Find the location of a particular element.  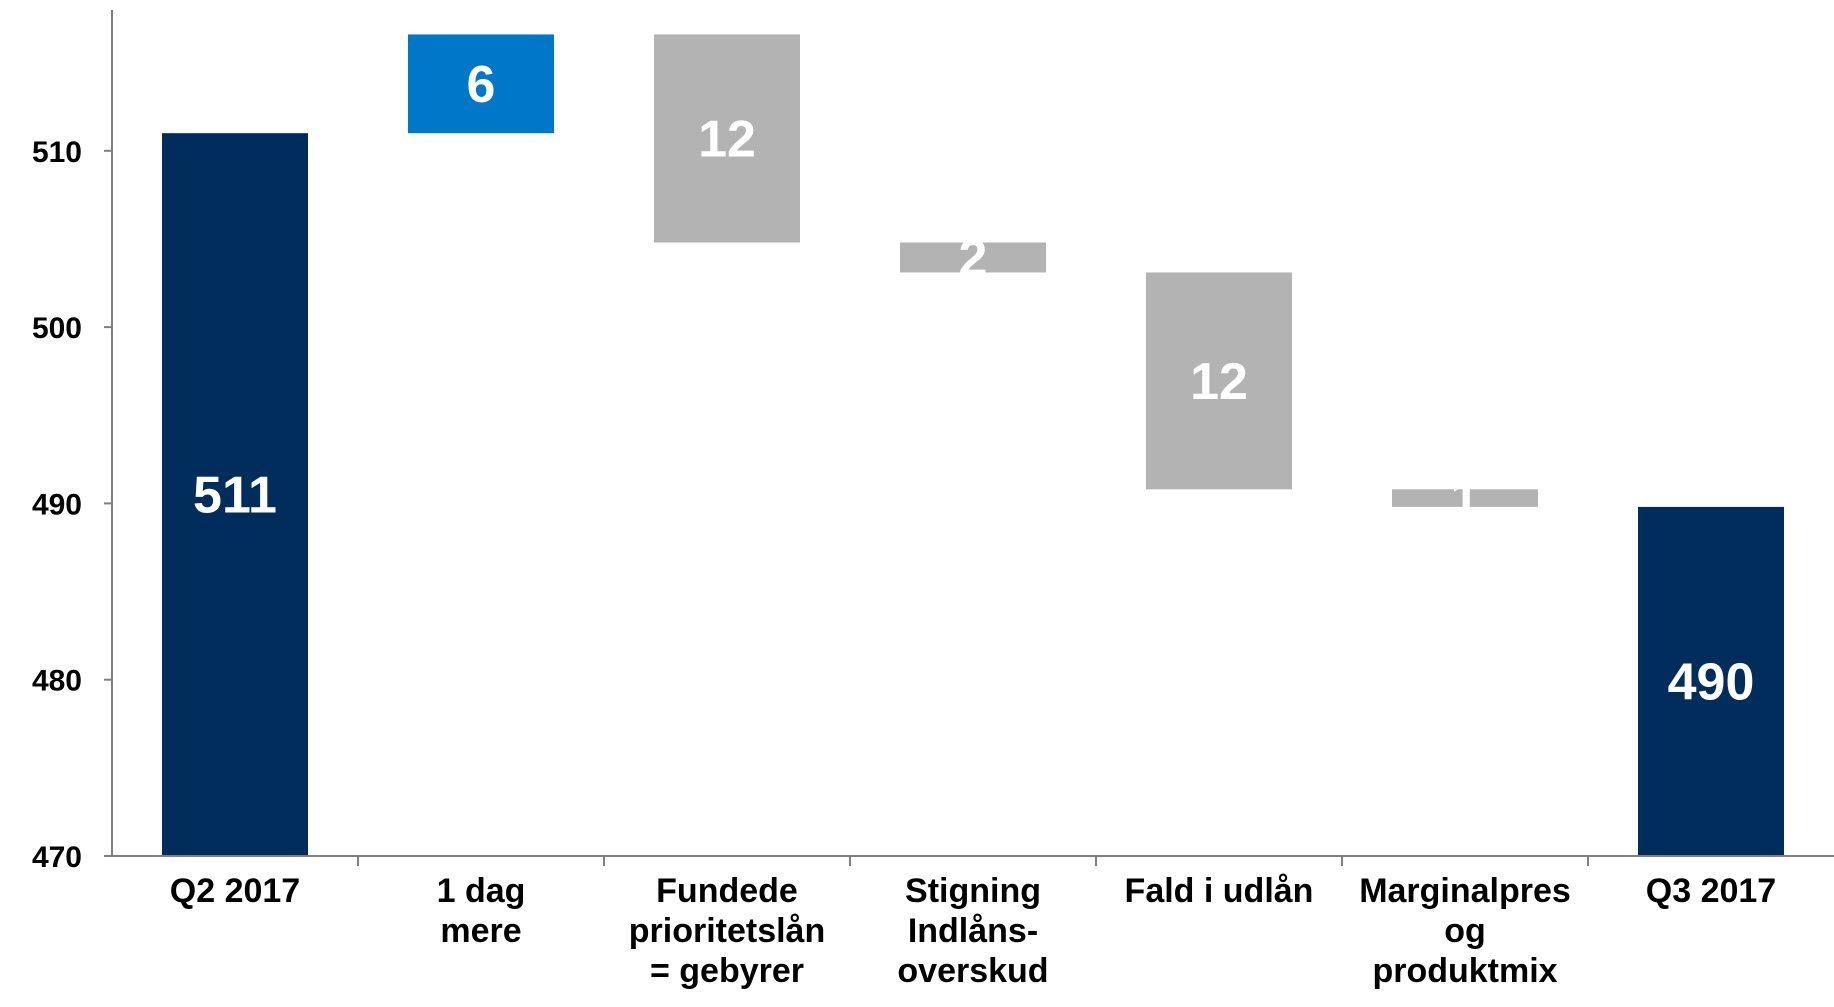

data-label-6: 1 is located at coordinates (1465, 499).